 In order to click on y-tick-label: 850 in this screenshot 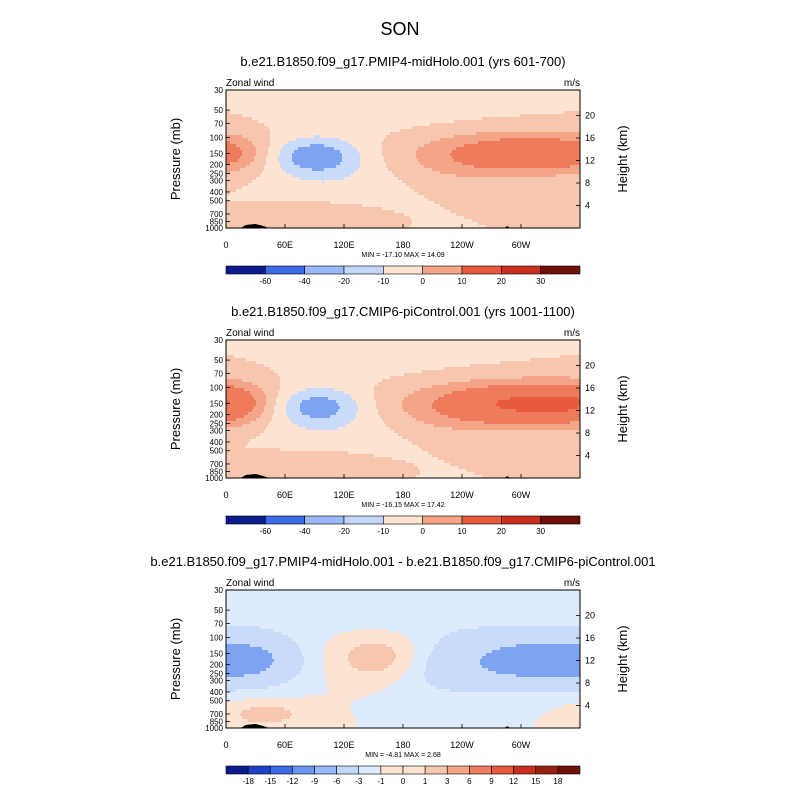, I will do `click(217, 722)`.